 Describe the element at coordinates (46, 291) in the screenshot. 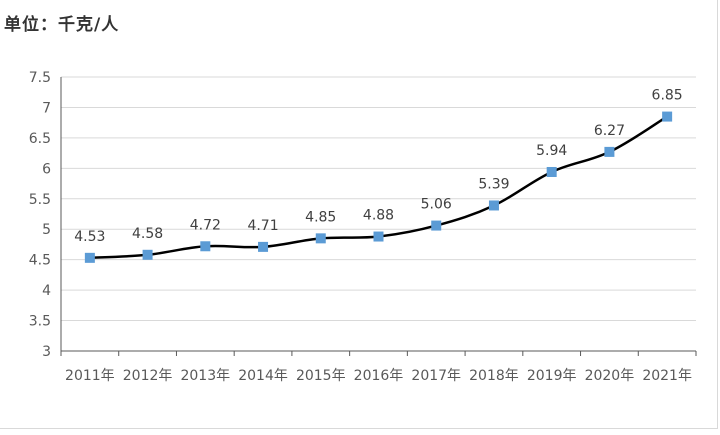

I see `y-tick-label: 4` at that location.